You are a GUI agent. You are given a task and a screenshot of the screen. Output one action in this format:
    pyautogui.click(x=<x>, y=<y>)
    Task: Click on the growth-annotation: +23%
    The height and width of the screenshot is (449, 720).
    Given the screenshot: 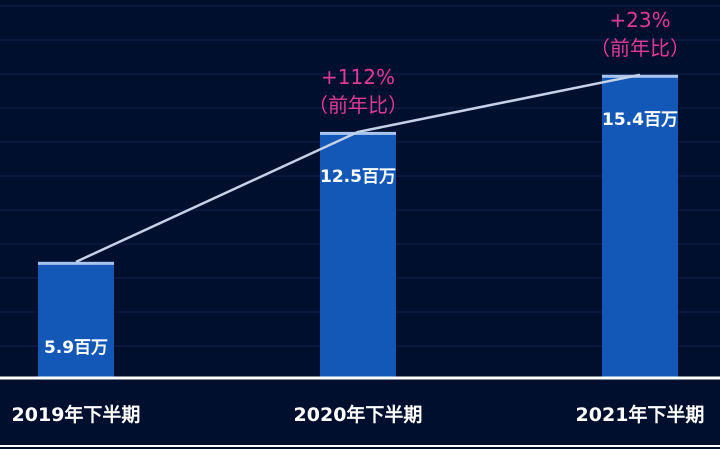 What is the action you would take?
    pyautogui.click(x=639, y=20)
    